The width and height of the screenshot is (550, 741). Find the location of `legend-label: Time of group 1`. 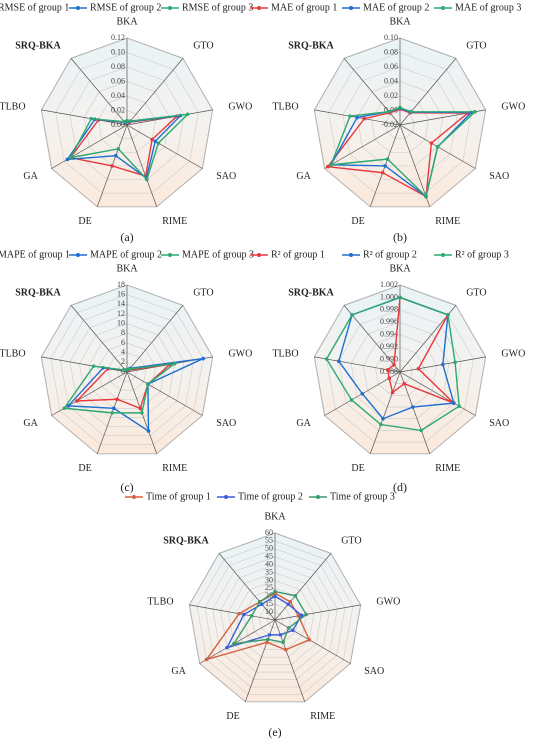

legend-label: Time of group 1 is located at coordinates (178, 496).